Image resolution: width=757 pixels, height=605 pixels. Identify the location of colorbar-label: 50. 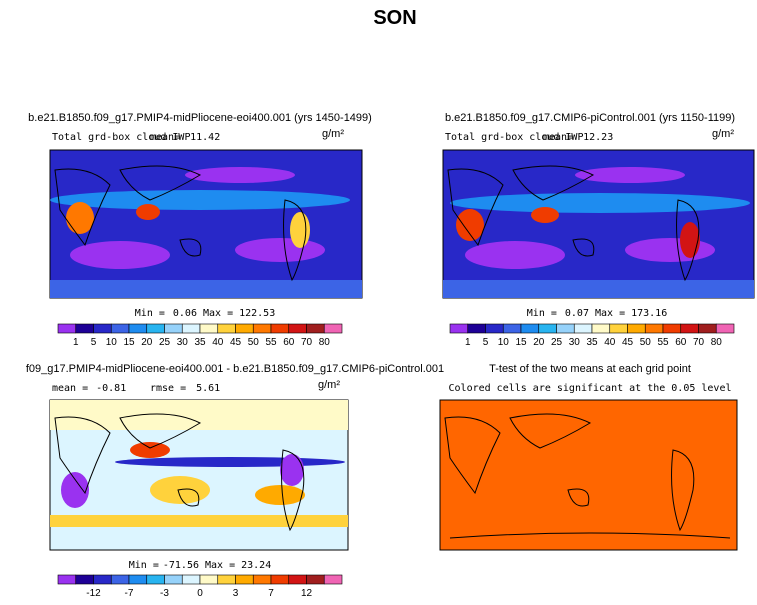
(646, 342).